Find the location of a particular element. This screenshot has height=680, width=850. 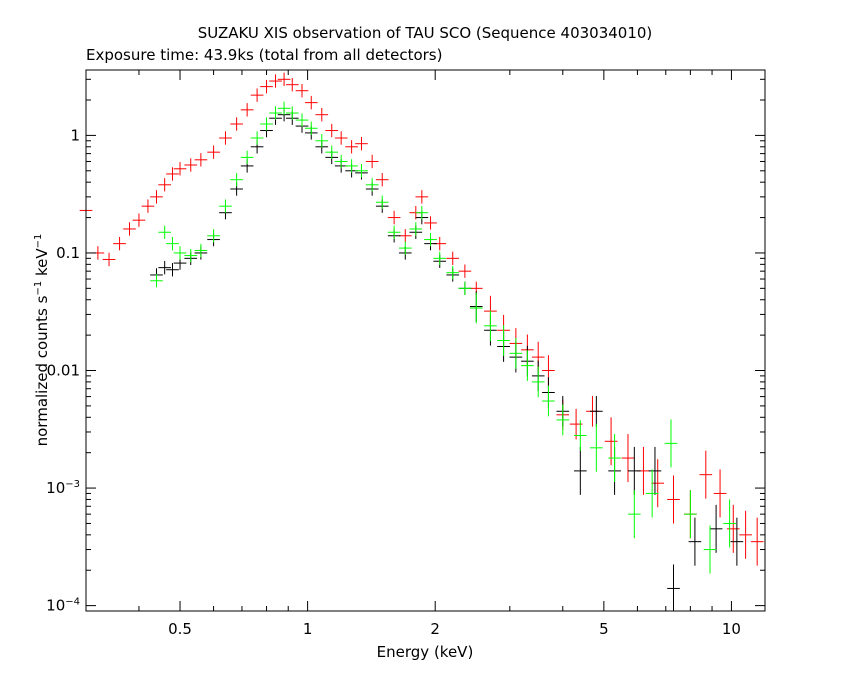

y-tick-label: 10⁻³ is located at coordinates (63, 488).